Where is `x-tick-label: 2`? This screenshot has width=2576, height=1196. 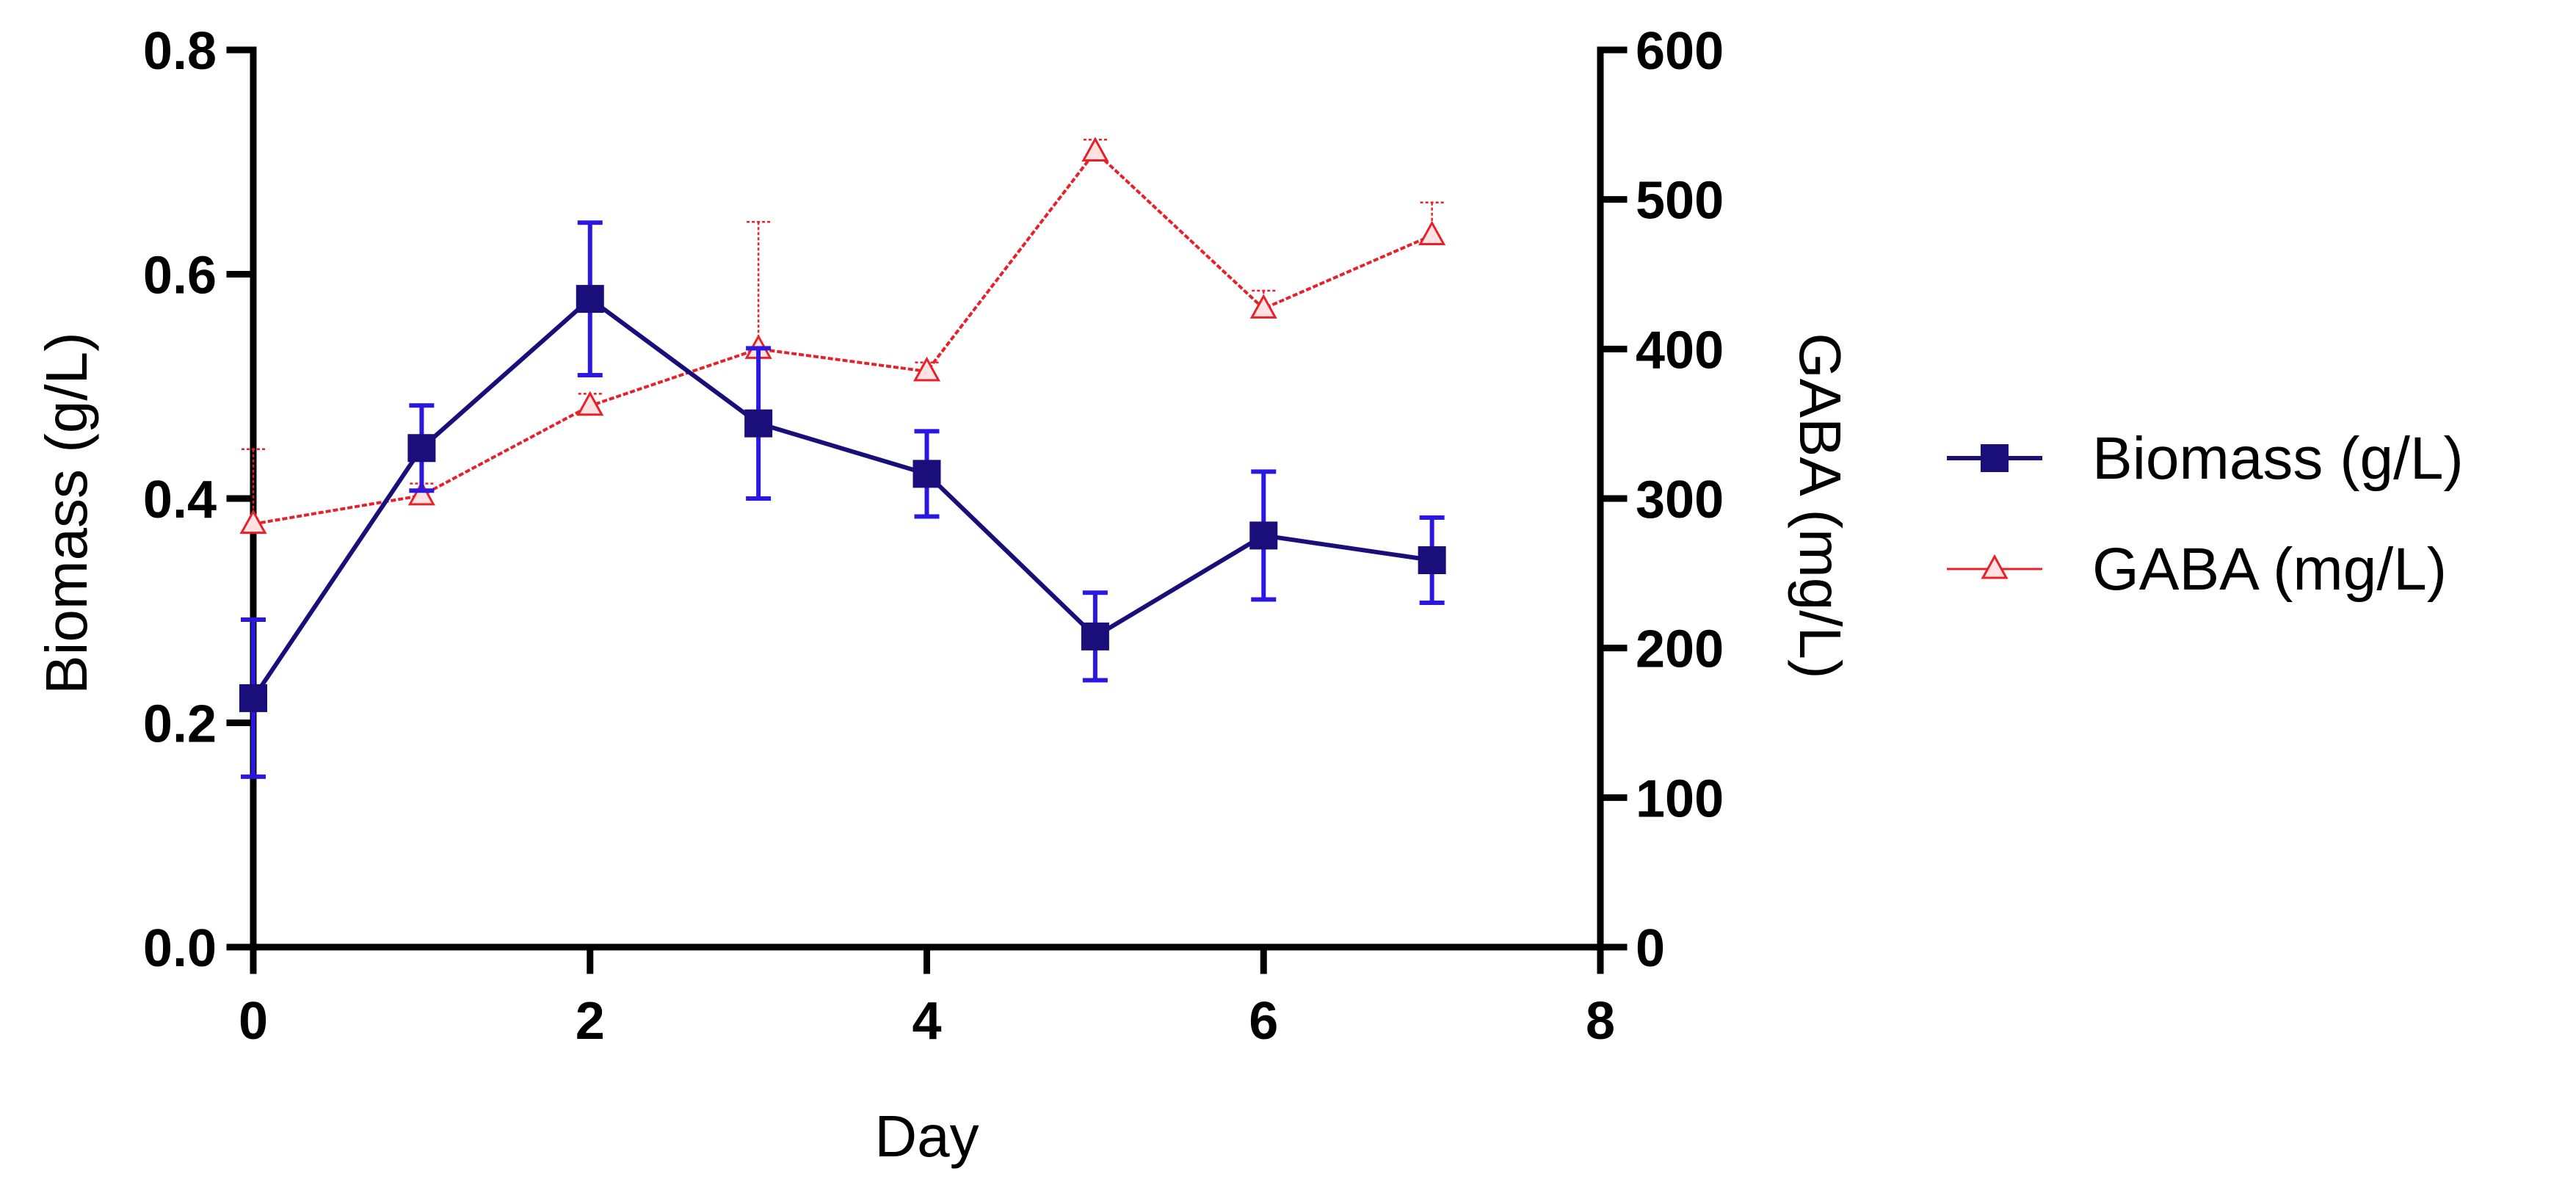
x-tick-label: 2 is located at coordinates (590, 1021).